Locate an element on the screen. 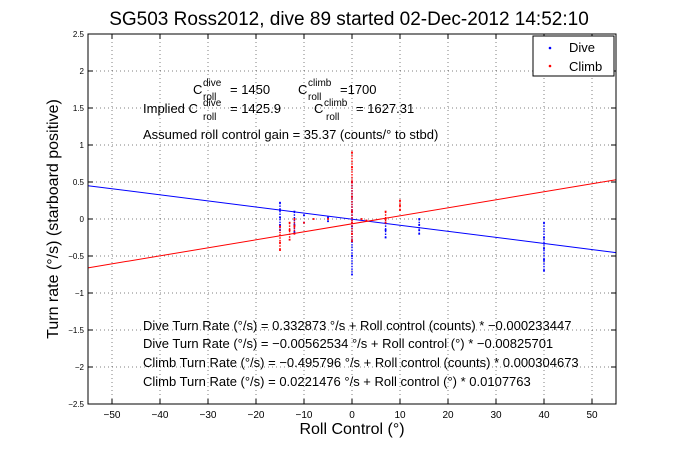 Image resolution: width=681 pixels, height=454 pixels. legend-box is located at coordinates (573, 56).